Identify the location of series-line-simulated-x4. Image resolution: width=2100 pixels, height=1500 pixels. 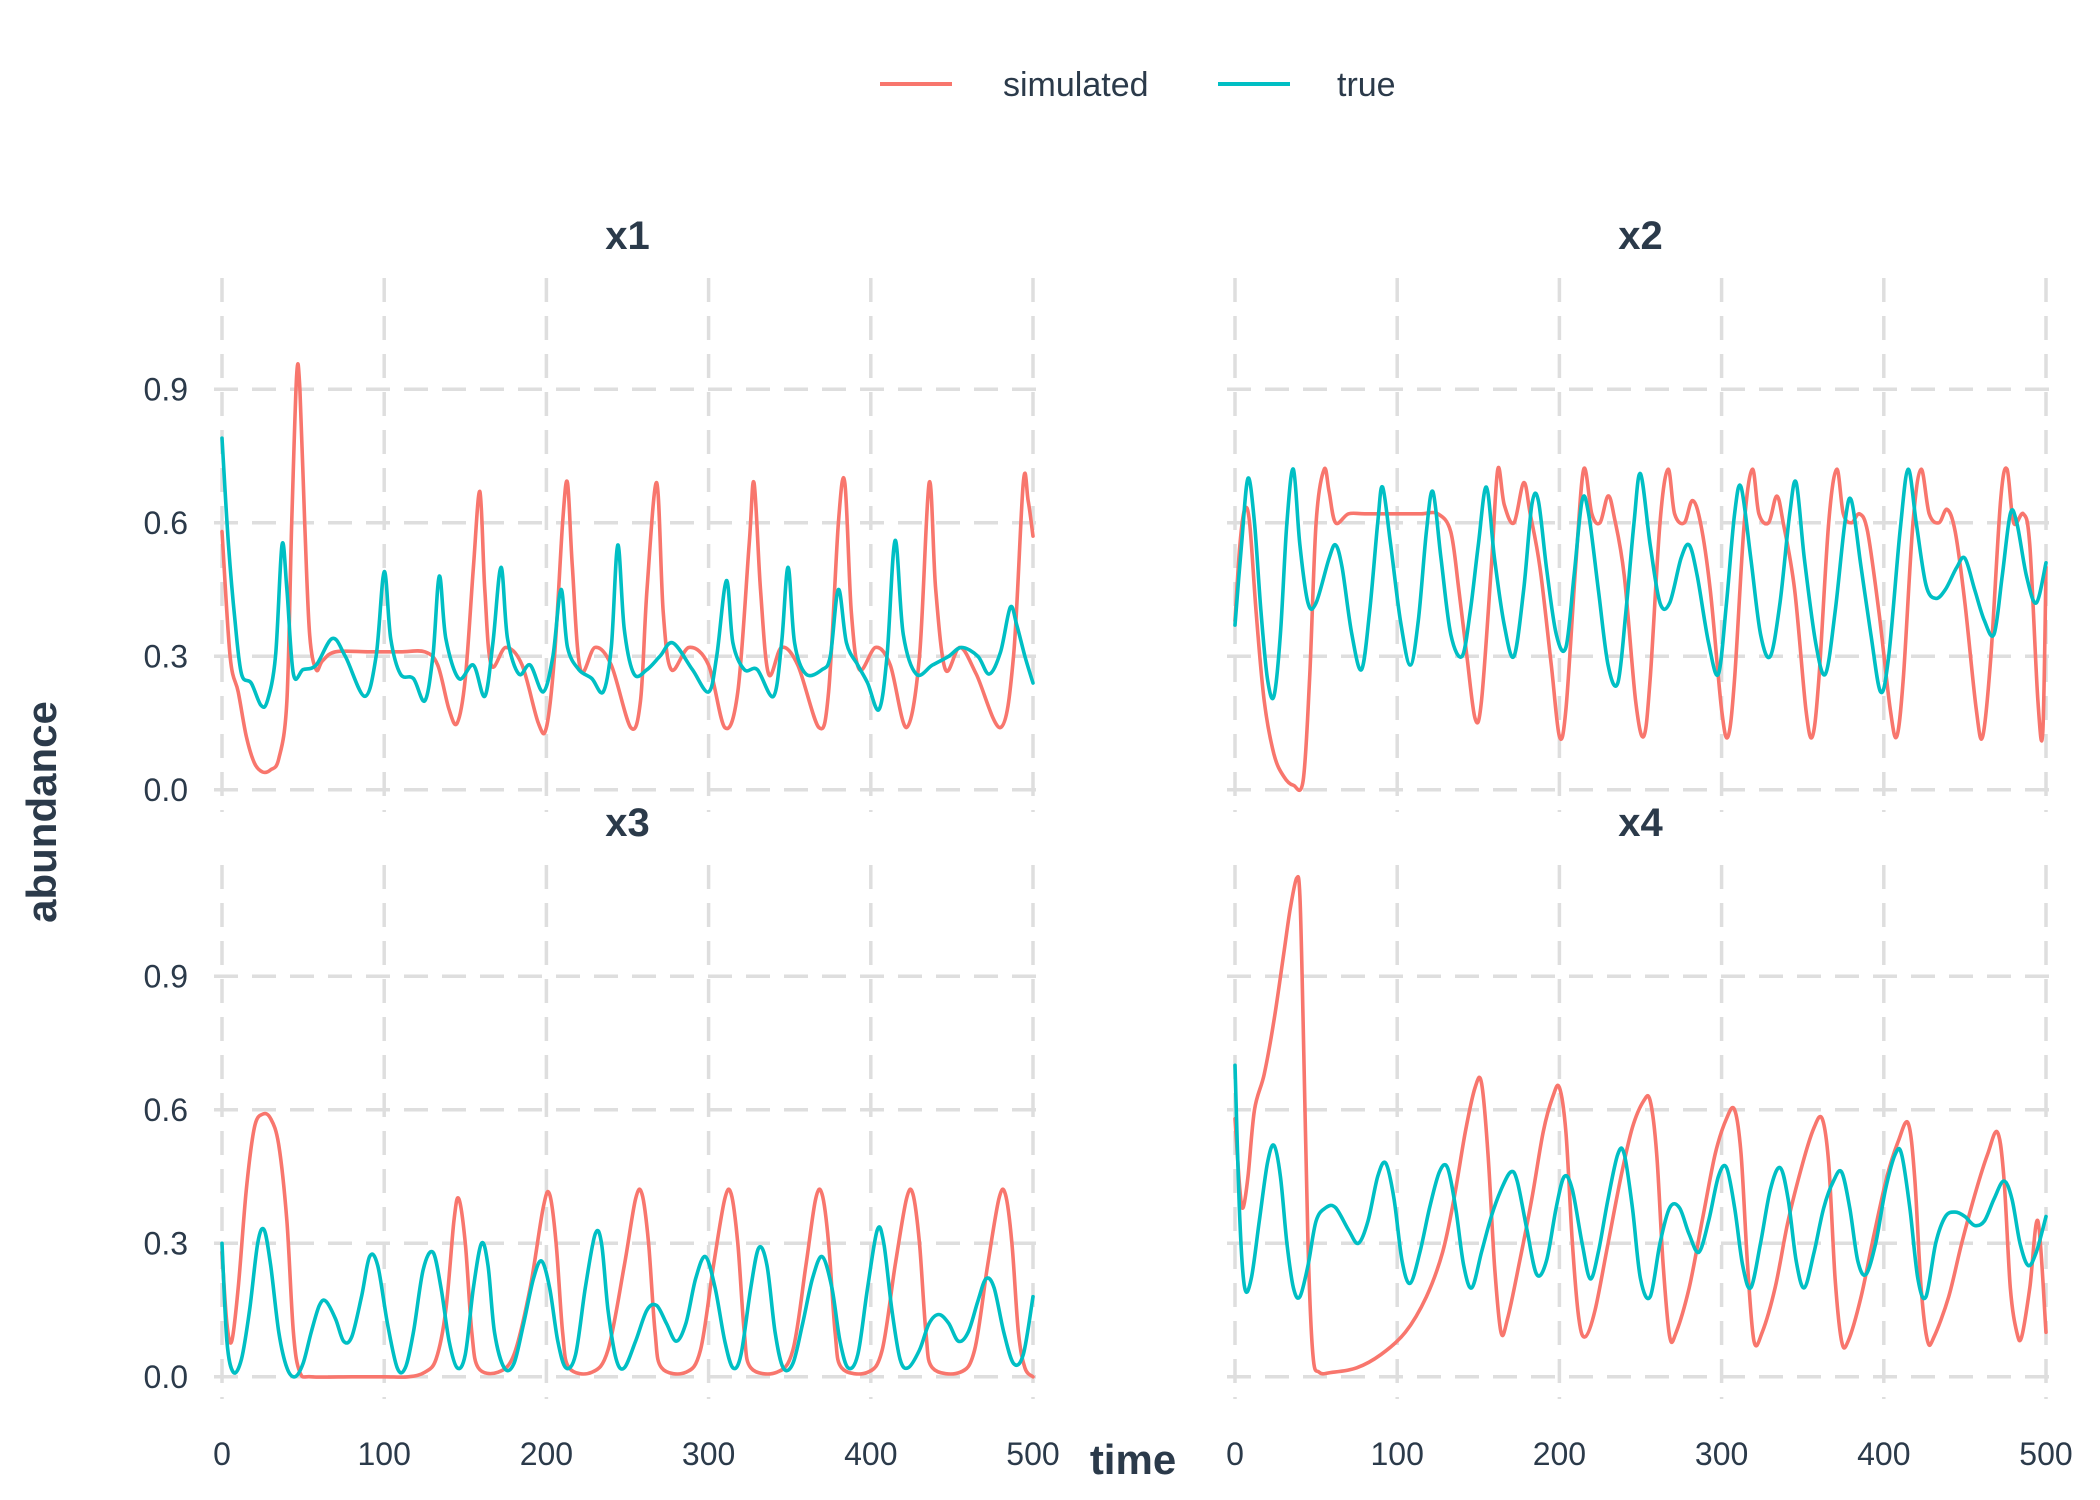
(1640, 1125).